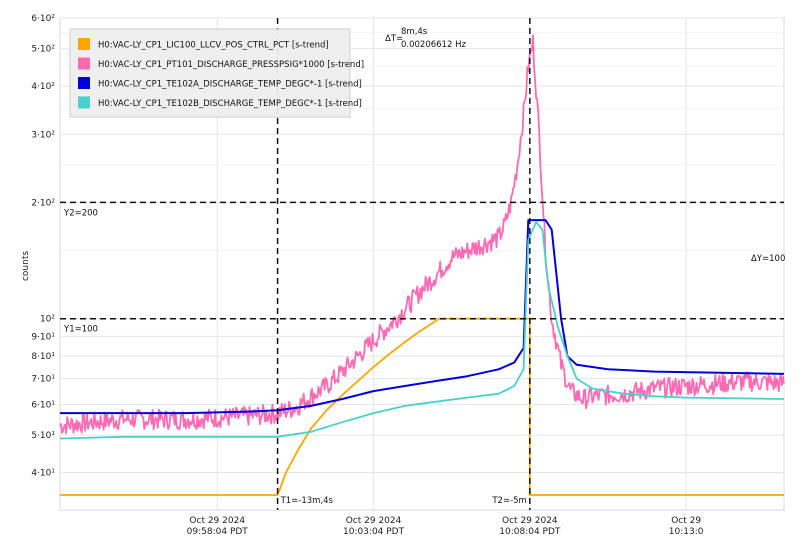 This screenshot has width=804, height=551. I want to click on y-cursor-label: Y2=200, so click(80, 213).